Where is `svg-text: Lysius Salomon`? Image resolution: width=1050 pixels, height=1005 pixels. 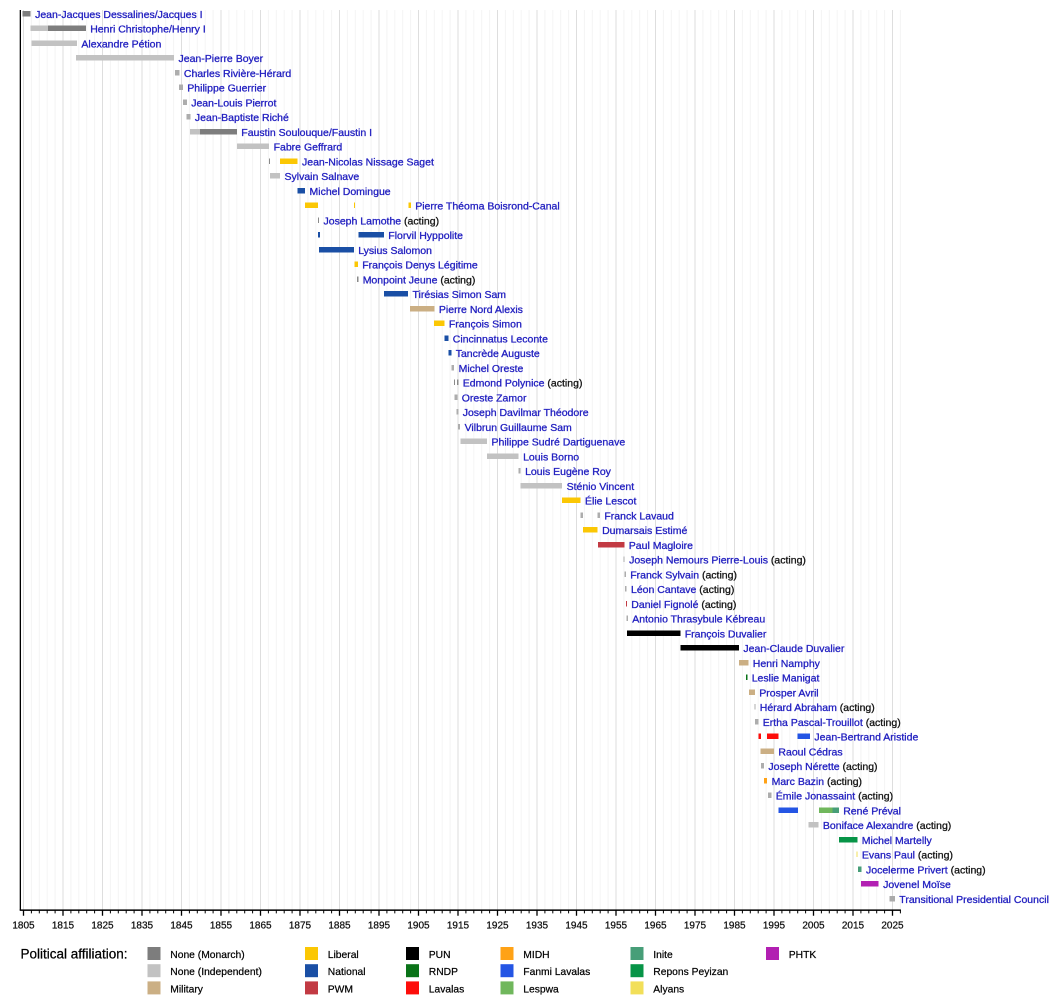 svg-text: Lysius Salomon is located at coordinates (395, 251).